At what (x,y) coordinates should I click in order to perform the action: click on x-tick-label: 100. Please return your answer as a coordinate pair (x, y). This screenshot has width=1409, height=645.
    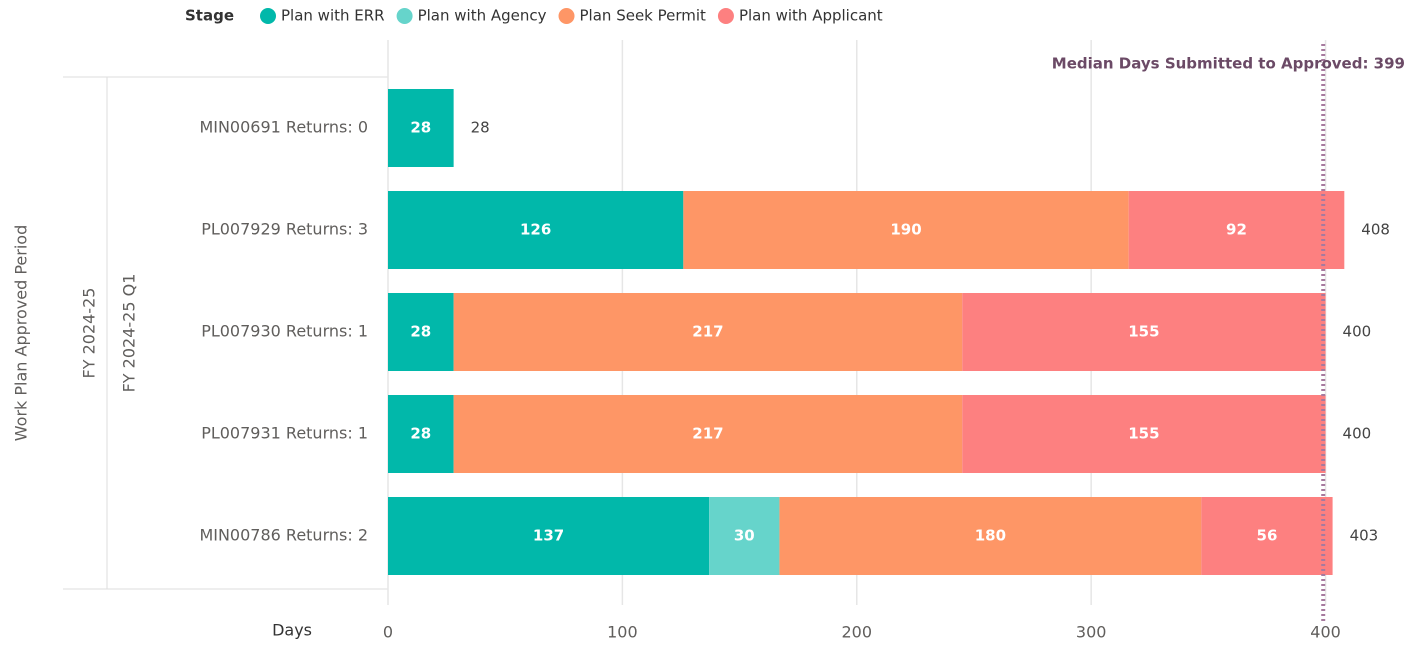
    Looking at the image, I should click on (622, 632).